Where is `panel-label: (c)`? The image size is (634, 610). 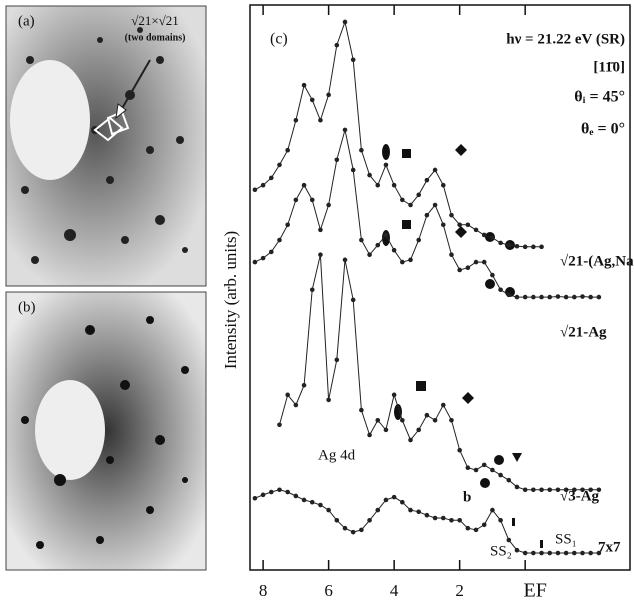
panel-label: (c) is located at coordinates (279, 39).